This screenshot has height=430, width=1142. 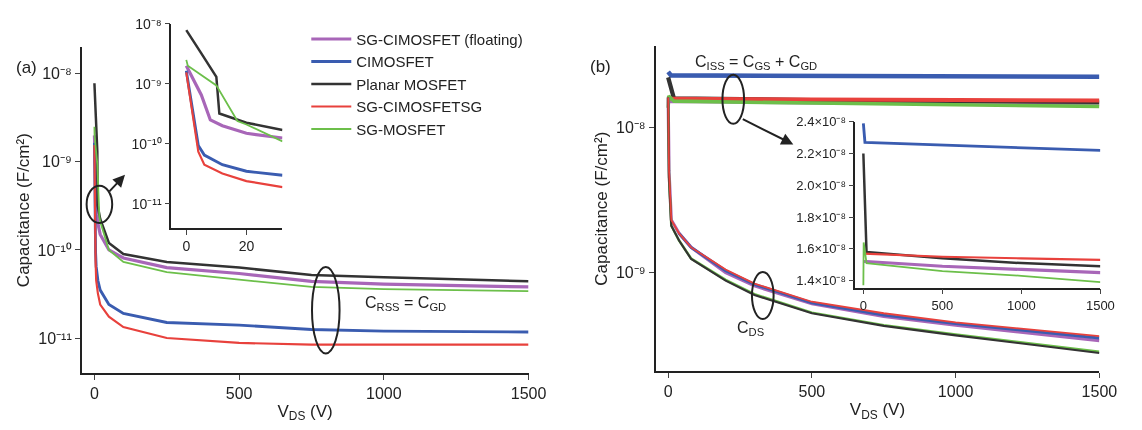 What do you see at coordinates (821, 122) in the screenshot?
I see `y-tick-label: 2.4×10⁻⁸` at bounding box center [821, 122].